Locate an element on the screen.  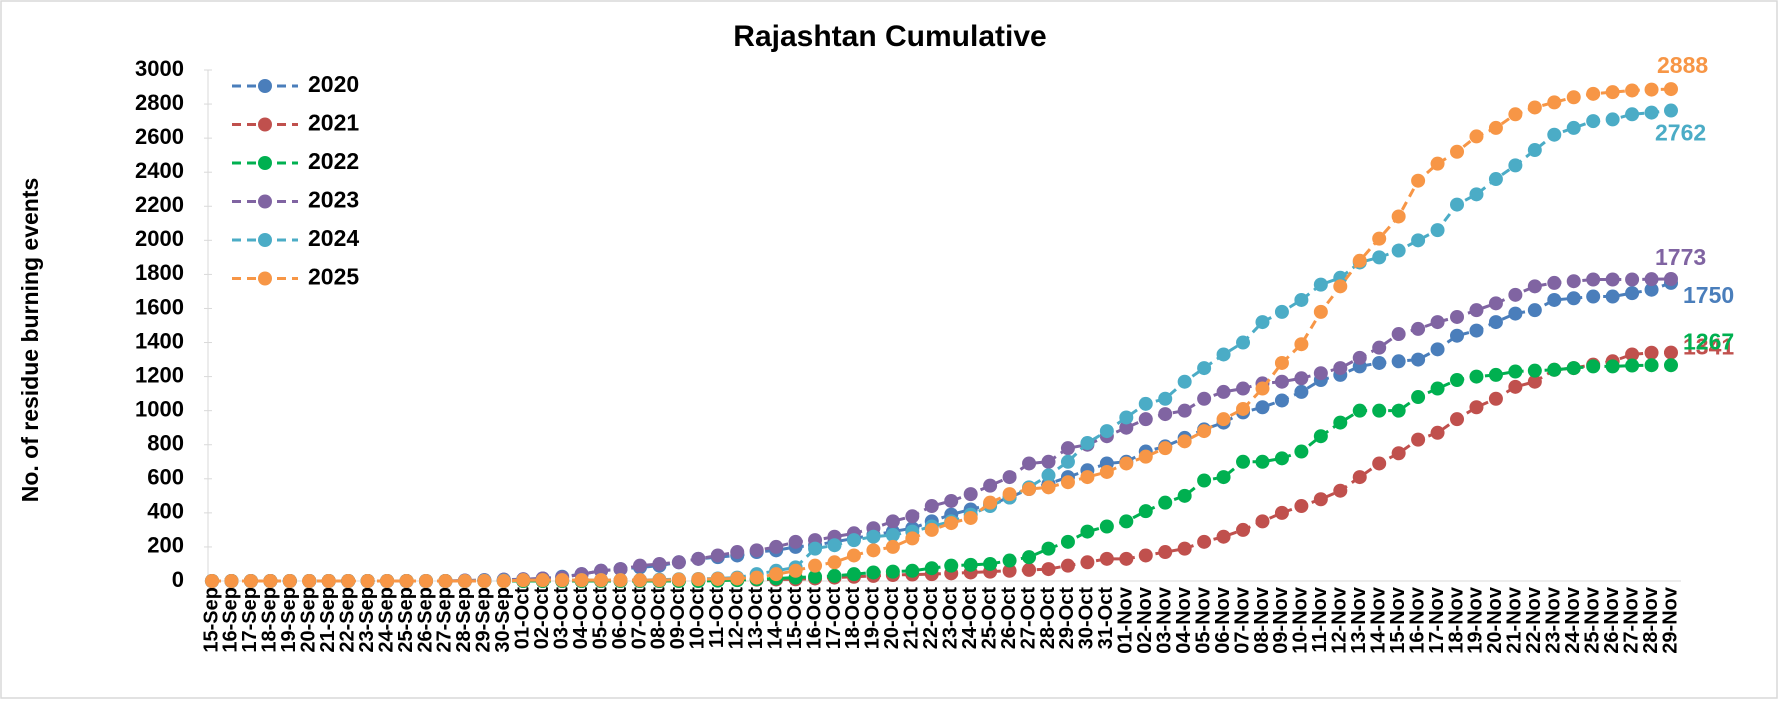
legend-item: 2025 is located at coordinates (295, 277).